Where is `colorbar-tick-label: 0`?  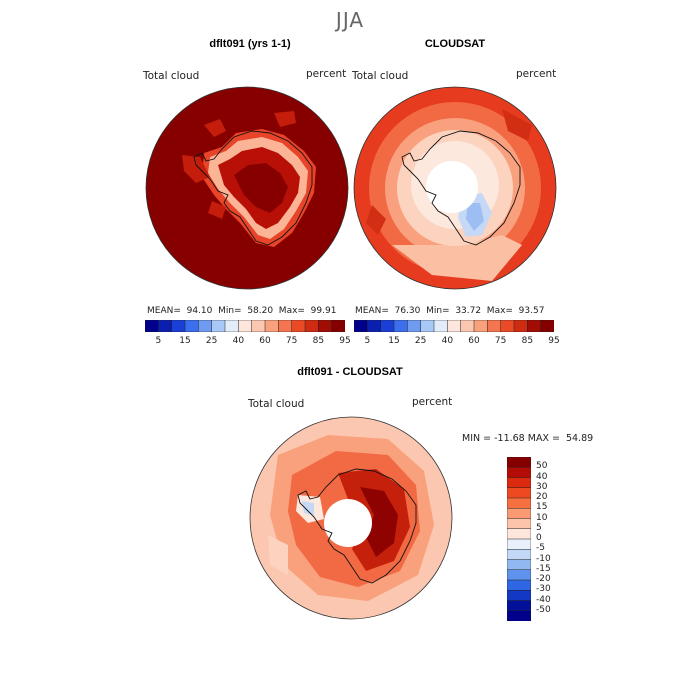 colorbar-tick-label: 0 is located at coordinates (539, 538).